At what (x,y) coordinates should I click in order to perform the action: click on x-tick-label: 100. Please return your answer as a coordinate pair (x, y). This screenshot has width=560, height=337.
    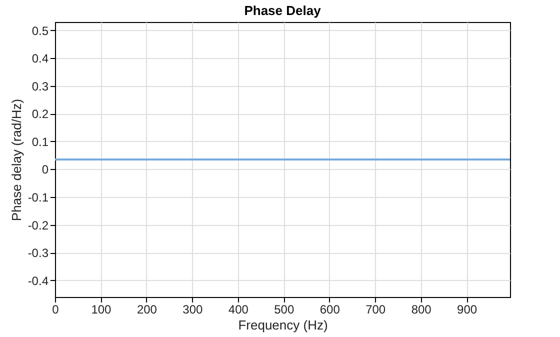
    Looking at the image, I should click on (101, 309).